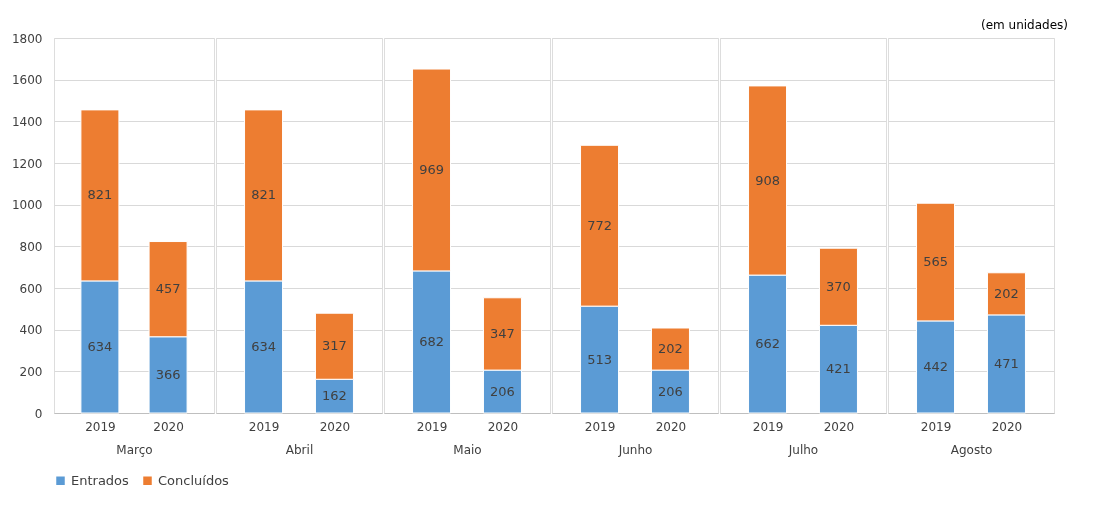  What do you see at coordinates (971, 449) in the screenshot?
I see `x-axis-title: Agosto` at bounding box center [971, 449].